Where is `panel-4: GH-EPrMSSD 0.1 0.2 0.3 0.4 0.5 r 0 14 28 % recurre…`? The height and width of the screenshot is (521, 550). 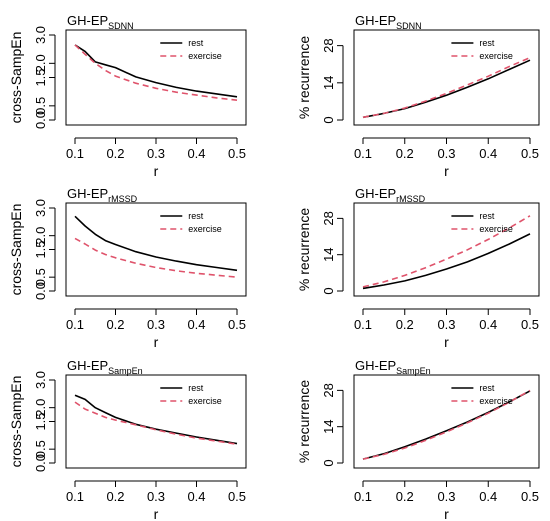
panel-4: GH-EPrMSSD 0.1 0.2 0.3 0.4 0.5 r 0 14 28 % recurre… is located at coordinates (418, 268).